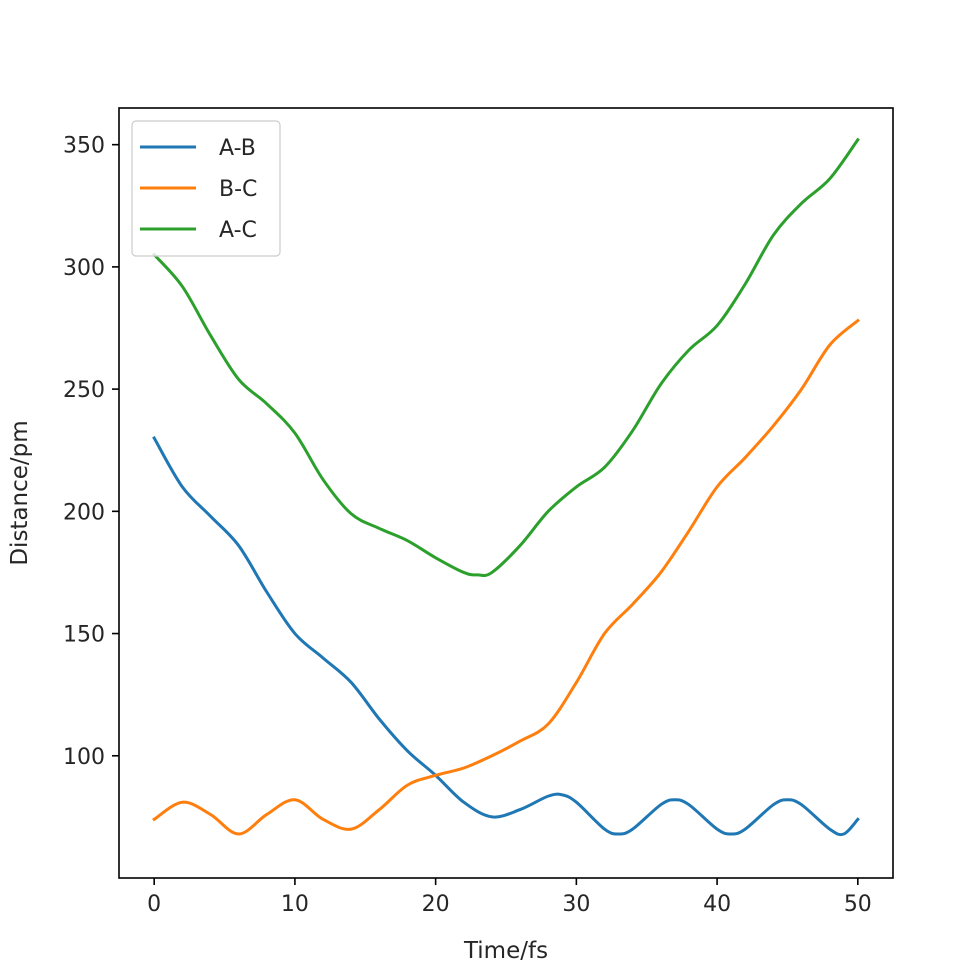 This screenshot has width=966, height=978. Describe the element at coordinates (509, 897) in the screenshot. I see `x-ticks: 0 10 20 30 40 50` at that location.